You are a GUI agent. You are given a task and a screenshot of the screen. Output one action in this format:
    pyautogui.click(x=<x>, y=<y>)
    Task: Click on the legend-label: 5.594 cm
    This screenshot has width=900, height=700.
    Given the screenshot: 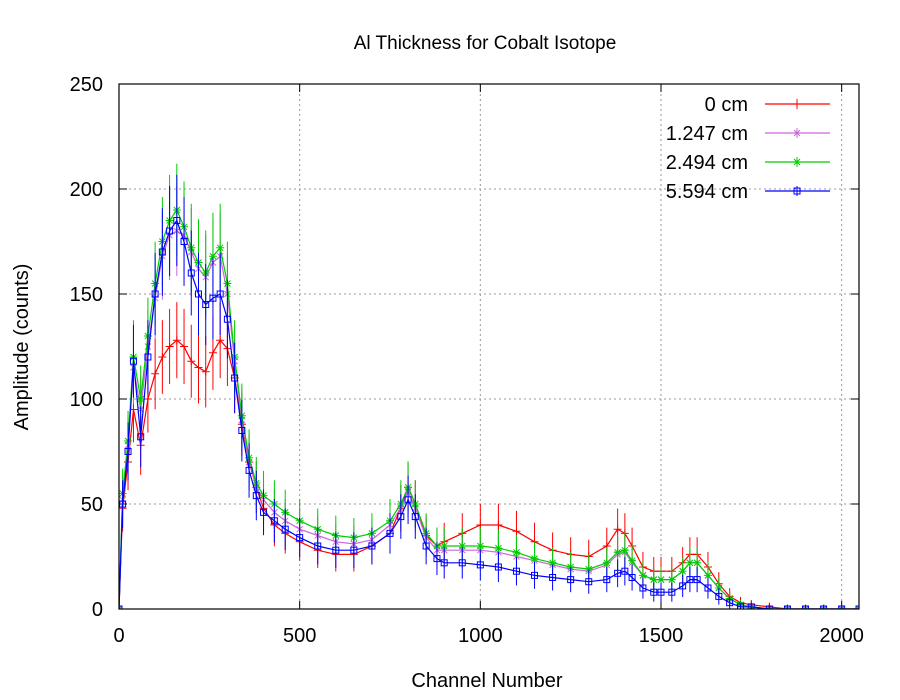 What is the action you would take?
    pyautogui.click(x=707, y=192)
    